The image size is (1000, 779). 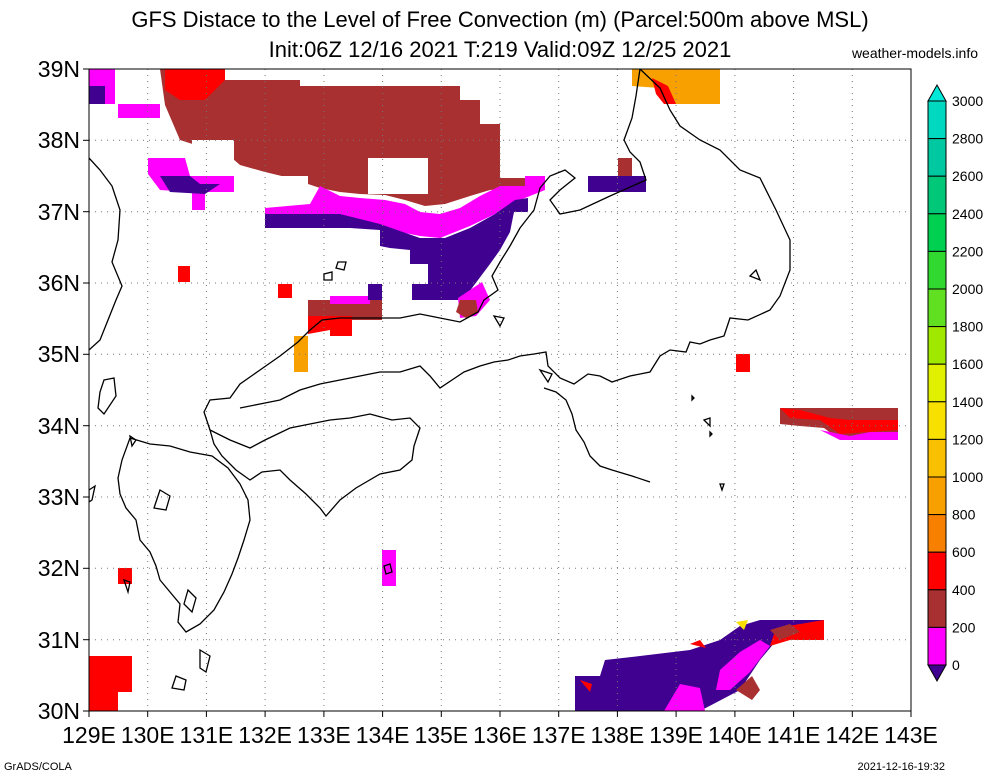 I want to click on lon-label: 135E, so click(x=441, y=735).